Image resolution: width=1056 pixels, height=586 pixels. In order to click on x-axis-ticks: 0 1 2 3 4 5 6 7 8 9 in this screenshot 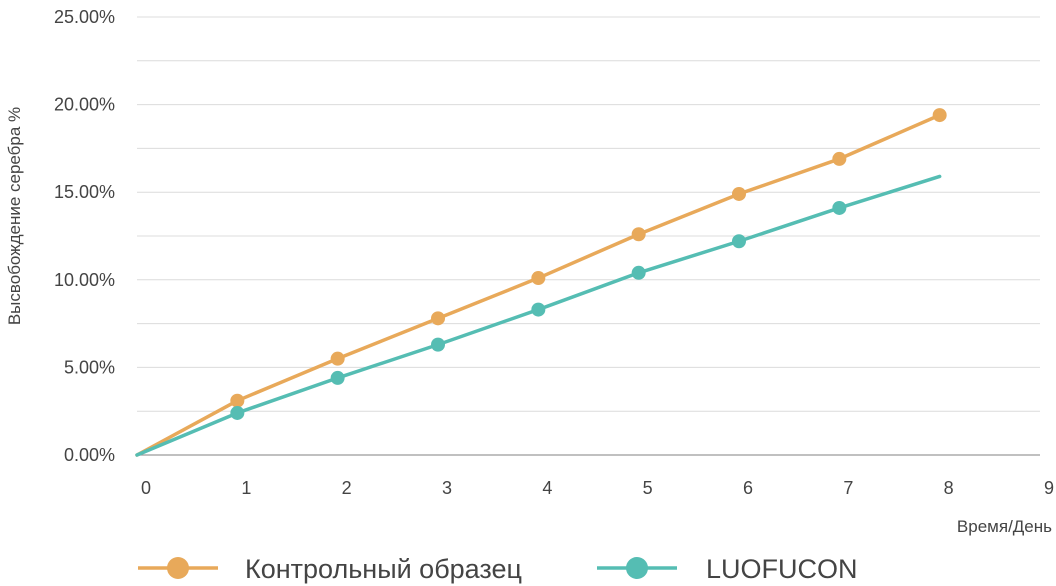, I will do `click(597, 488)`.